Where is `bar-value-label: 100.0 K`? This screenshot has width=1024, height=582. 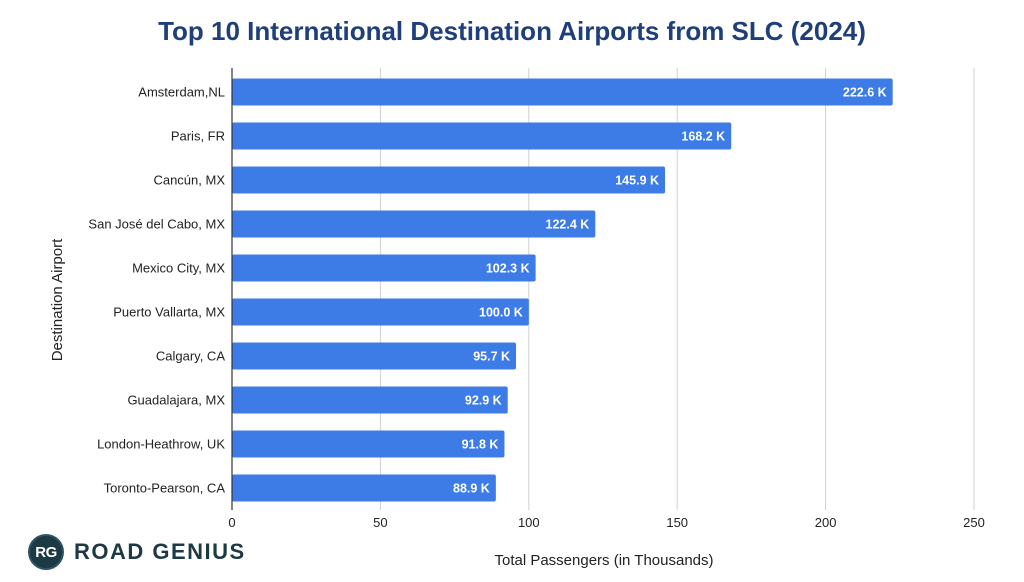
bar-value-label: 100.0 K is located at coordinates (501, 313).